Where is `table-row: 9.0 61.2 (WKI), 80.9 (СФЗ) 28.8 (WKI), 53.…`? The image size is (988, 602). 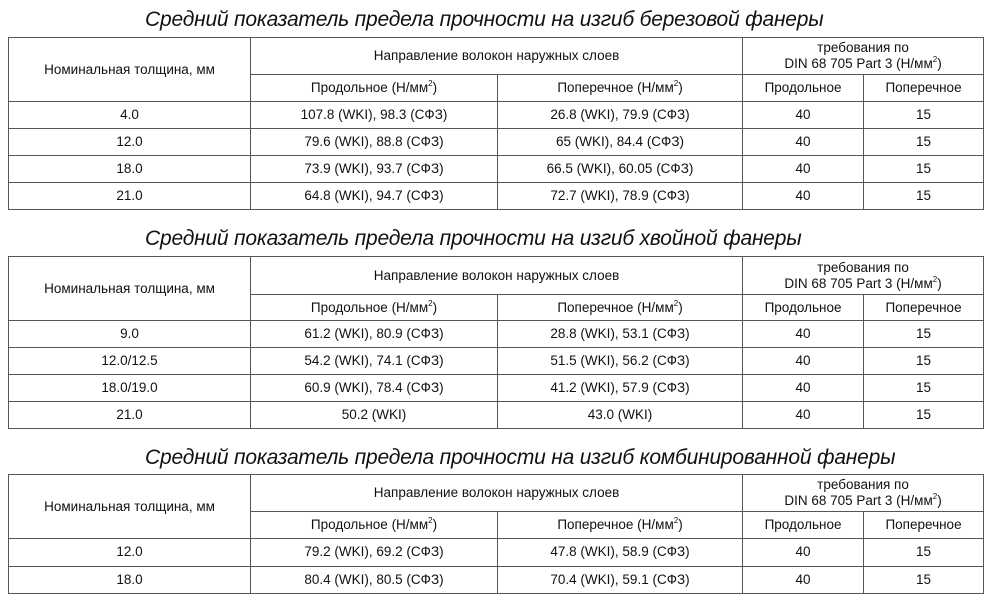
table-row: 9.0 61.2 (WKI), 80.9 (СФЗ) 28.8 (WKI), 53.… is located at coordinates (496, 334).